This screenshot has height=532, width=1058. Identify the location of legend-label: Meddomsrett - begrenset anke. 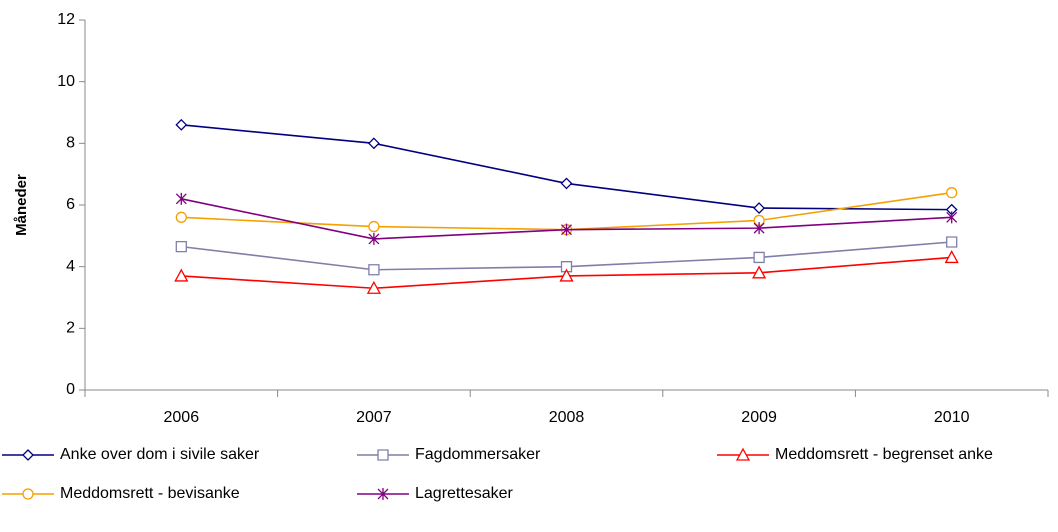
(884, 454).